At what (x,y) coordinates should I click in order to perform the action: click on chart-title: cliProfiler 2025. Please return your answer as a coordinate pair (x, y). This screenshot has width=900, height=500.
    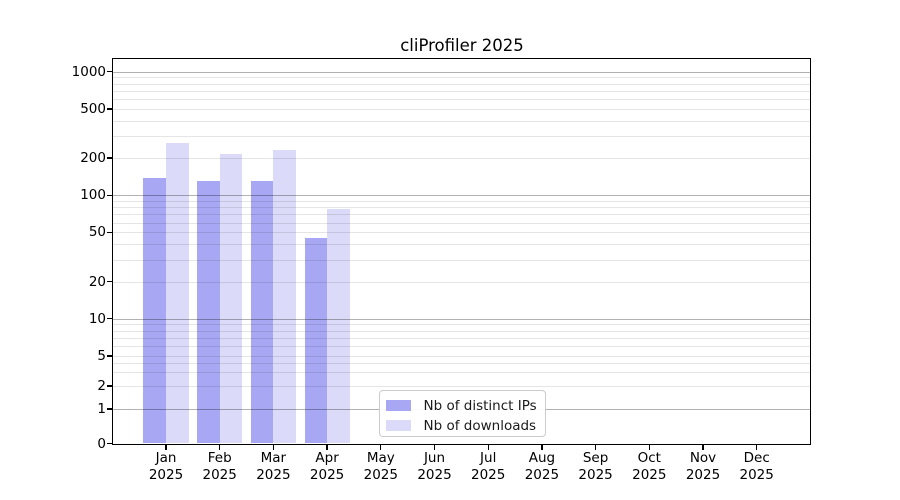
    Looking at the image, I should click on (462, 45).